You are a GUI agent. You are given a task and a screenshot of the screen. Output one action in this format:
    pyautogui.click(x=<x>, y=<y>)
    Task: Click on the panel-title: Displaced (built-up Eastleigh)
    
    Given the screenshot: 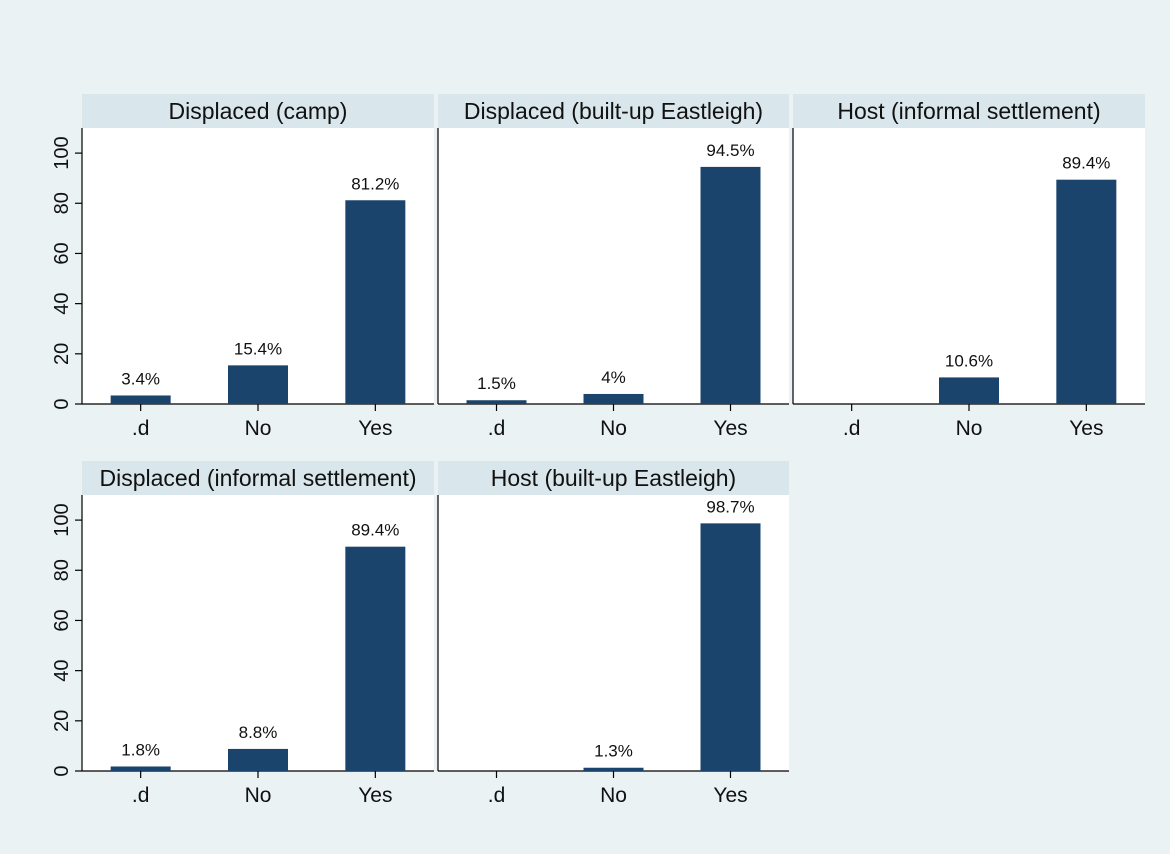 What is the action you would take?
    pyautogui.click(x=613, y=111)
    